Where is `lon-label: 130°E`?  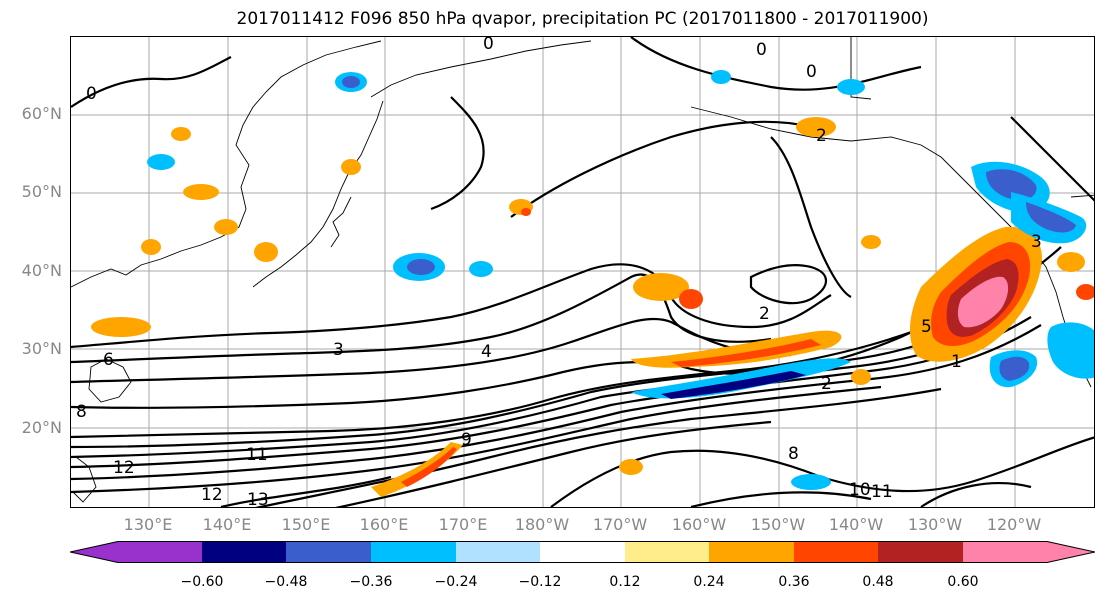 lon-label: 130°E is located at coordinates (148, 524).